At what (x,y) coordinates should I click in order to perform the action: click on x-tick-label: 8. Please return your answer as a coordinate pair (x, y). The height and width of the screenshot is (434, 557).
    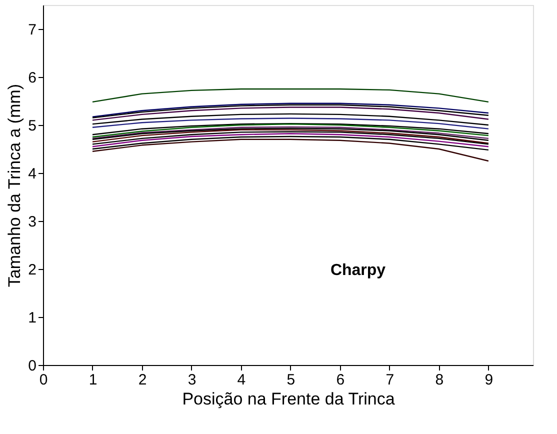
    Looking at the image, I should click on (439, 380).